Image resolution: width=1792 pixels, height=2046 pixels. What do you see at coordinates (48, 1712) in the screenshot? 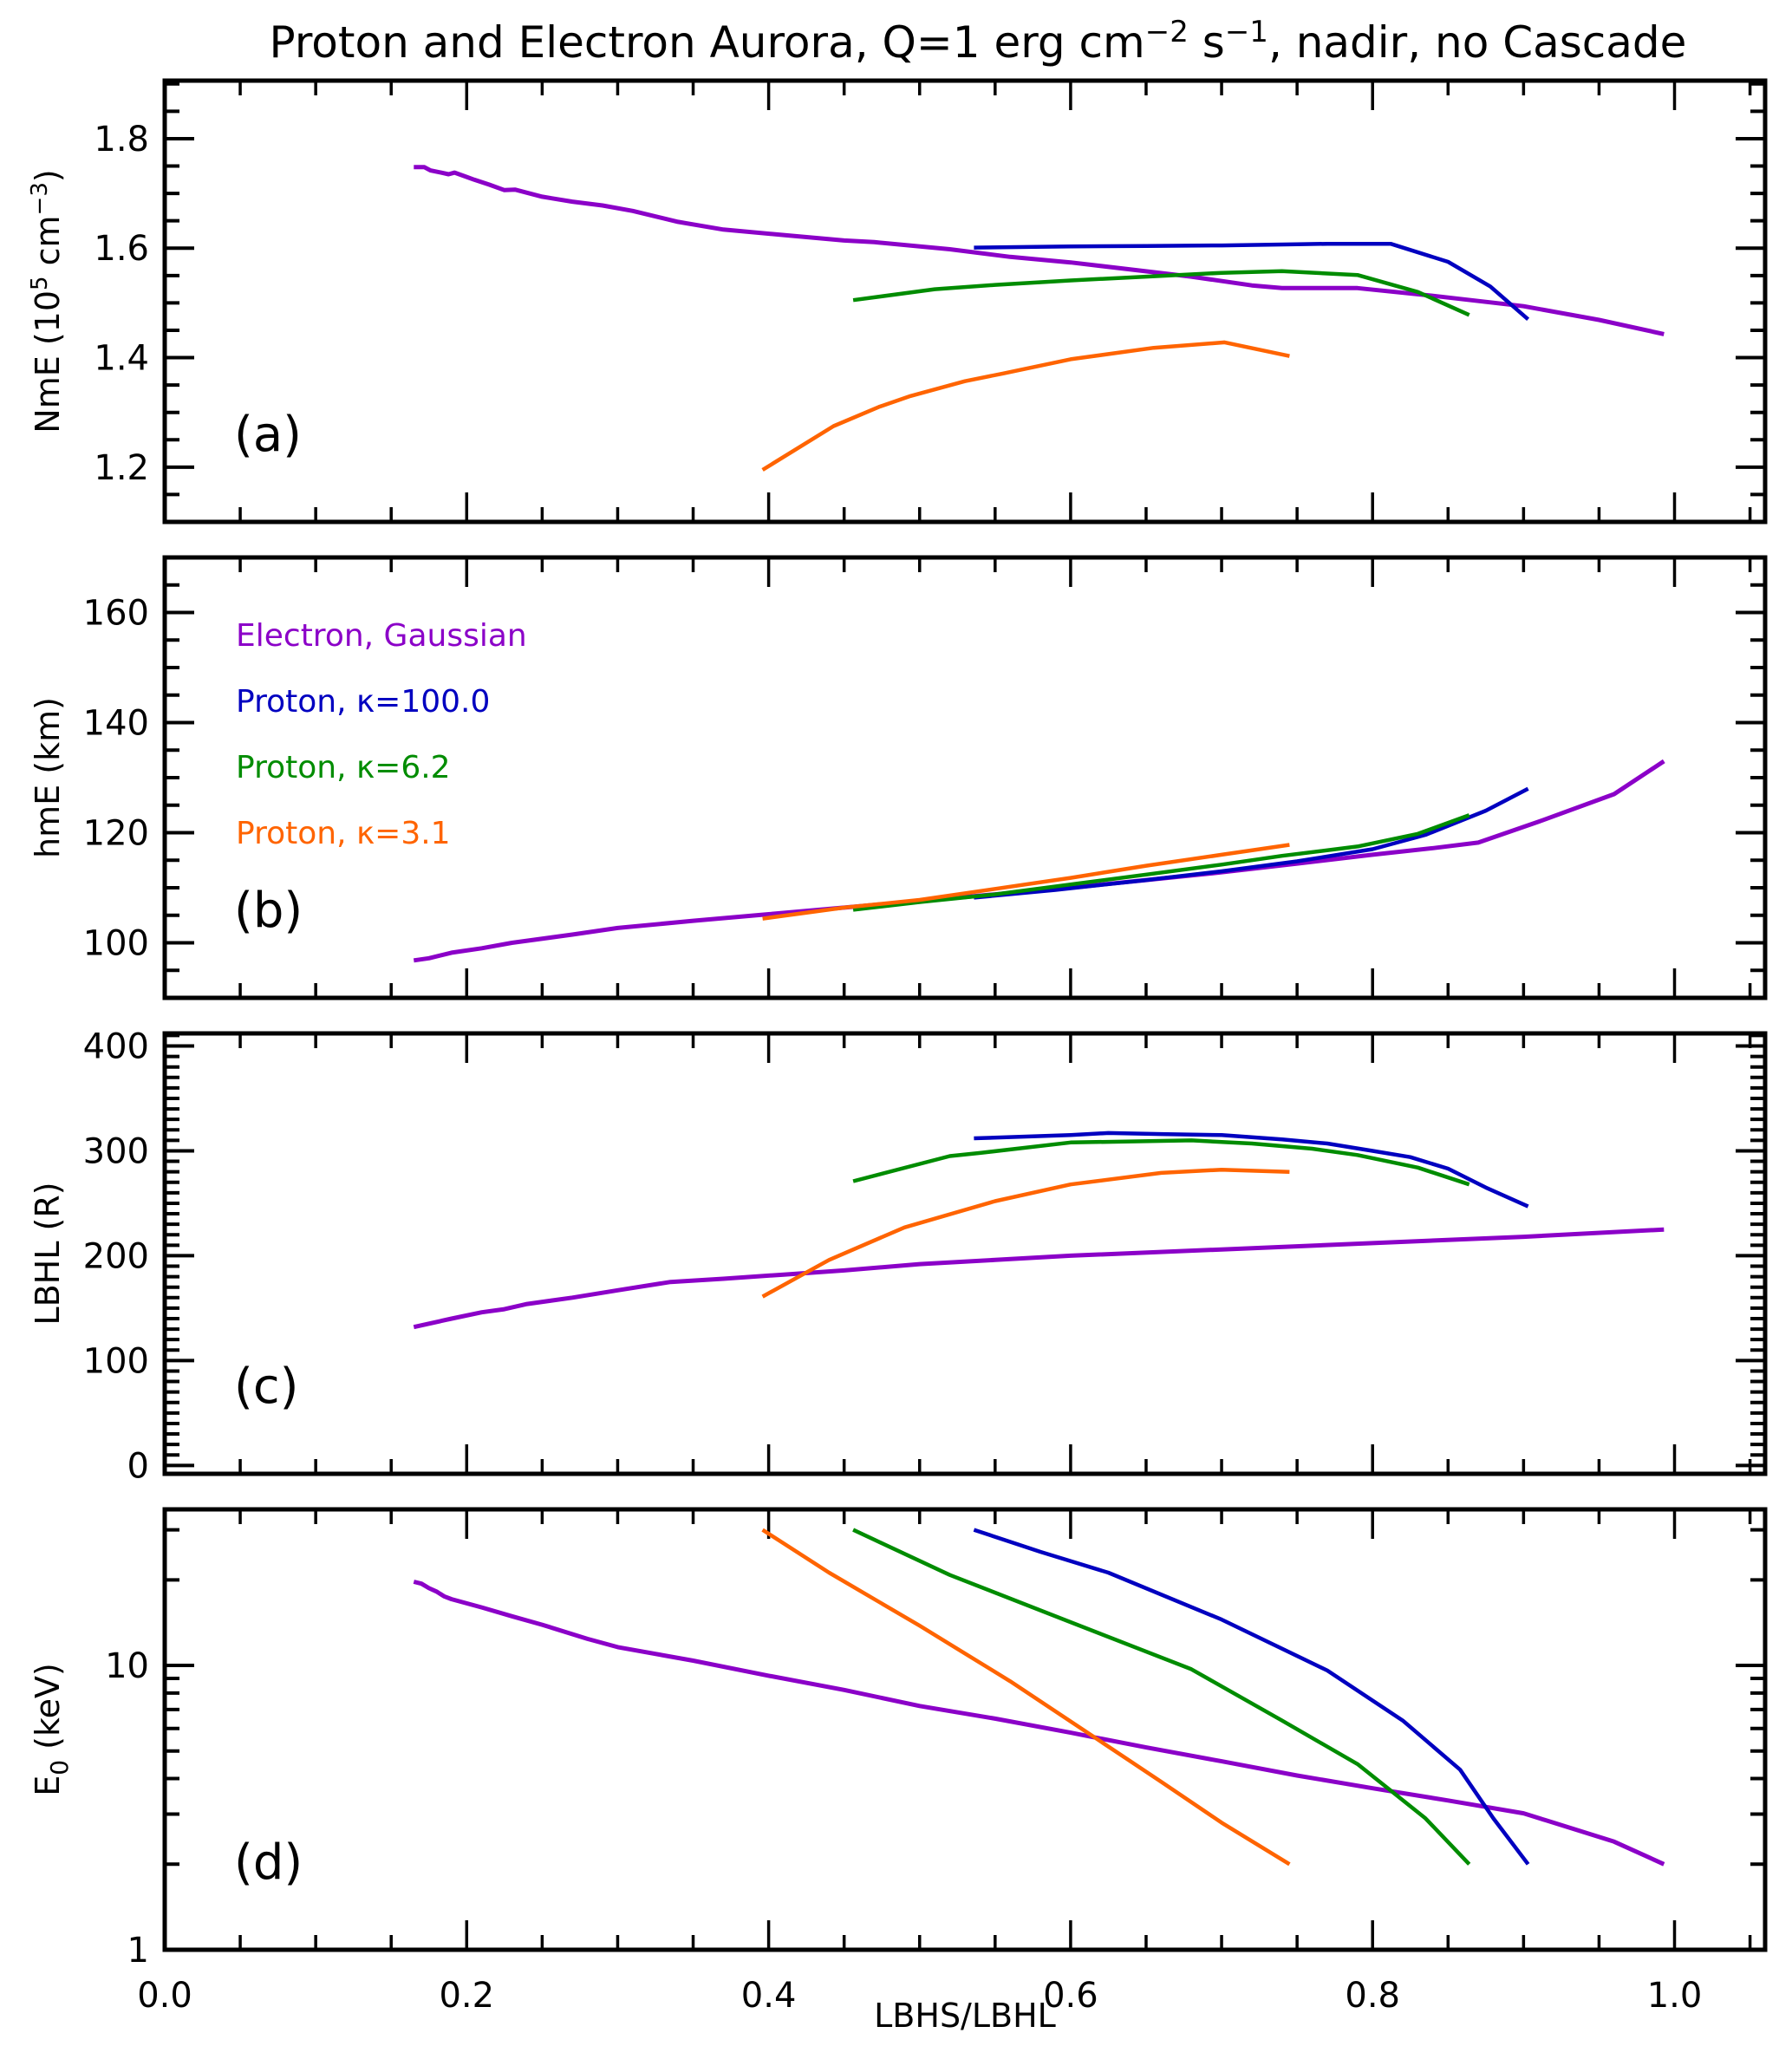
I see `y-label-text: (keV)` at bounding box center [48, 1712].